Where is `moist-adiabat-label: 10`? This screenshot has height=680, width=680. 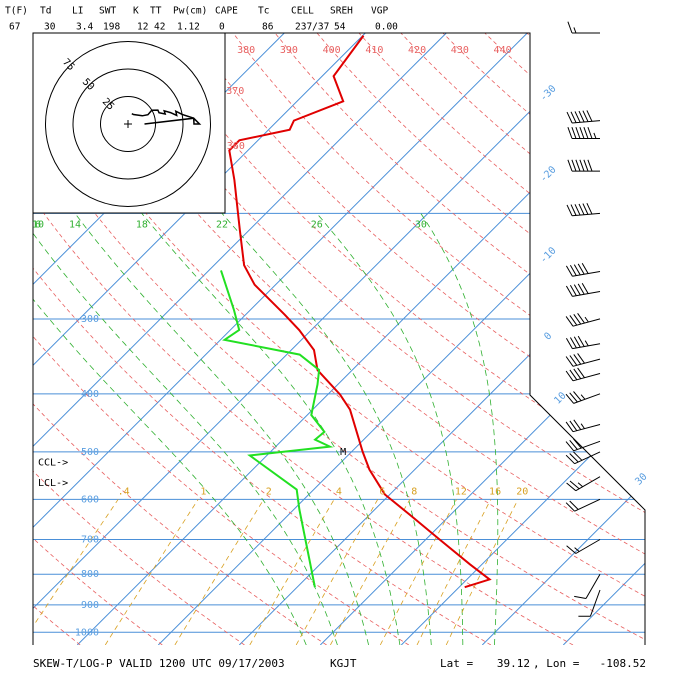 moist-adiabat-label: 10 is located at coordinates (38, 224).